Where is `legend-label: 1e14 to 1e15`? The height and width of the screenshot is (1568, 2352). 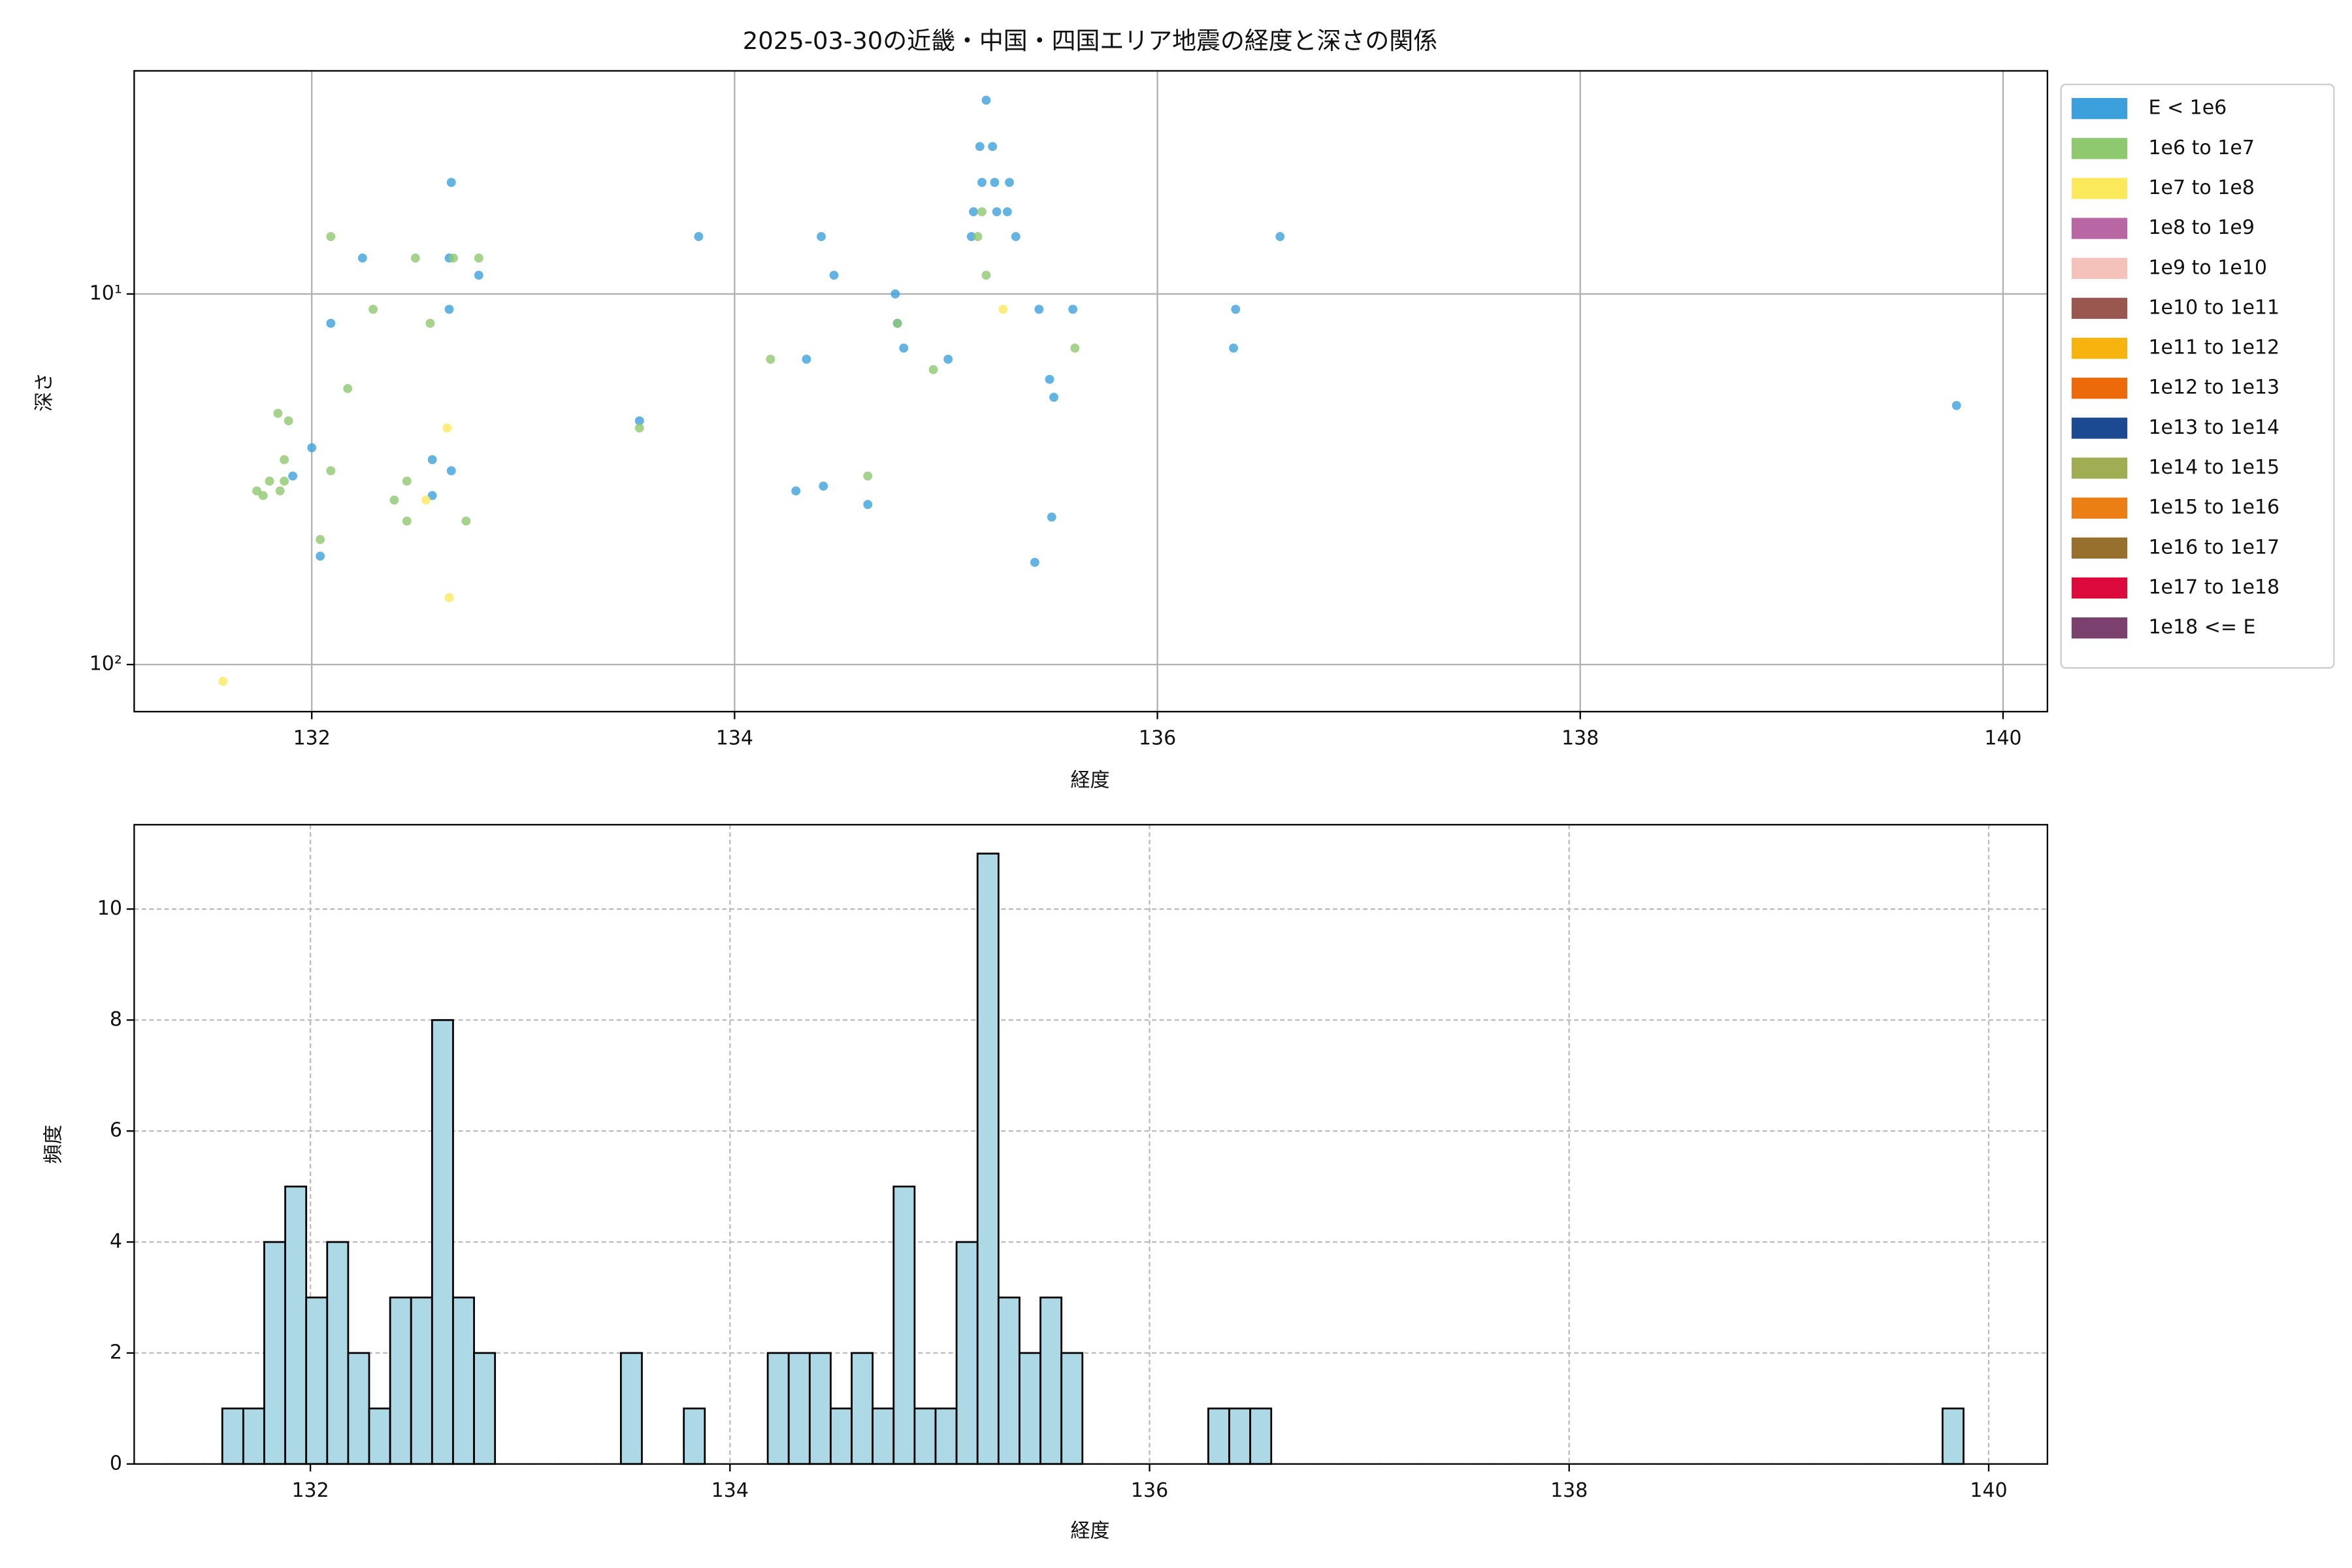 legend-label: 1e14 to 1e15 is located at coordinates (2213, 467).